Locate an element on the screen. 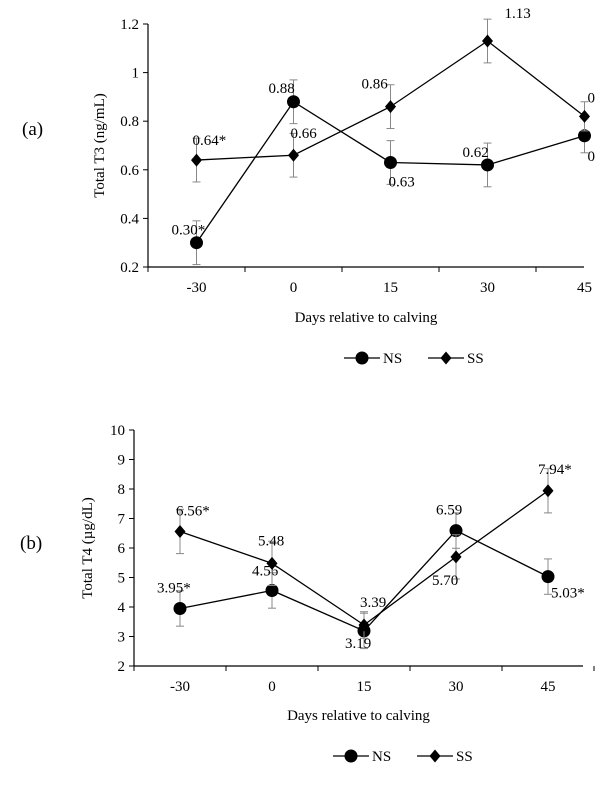 Image resolution: width=596 pixels, height=788 pixels. data-label-NS: 0.63 is located at coordinates (402, 183).